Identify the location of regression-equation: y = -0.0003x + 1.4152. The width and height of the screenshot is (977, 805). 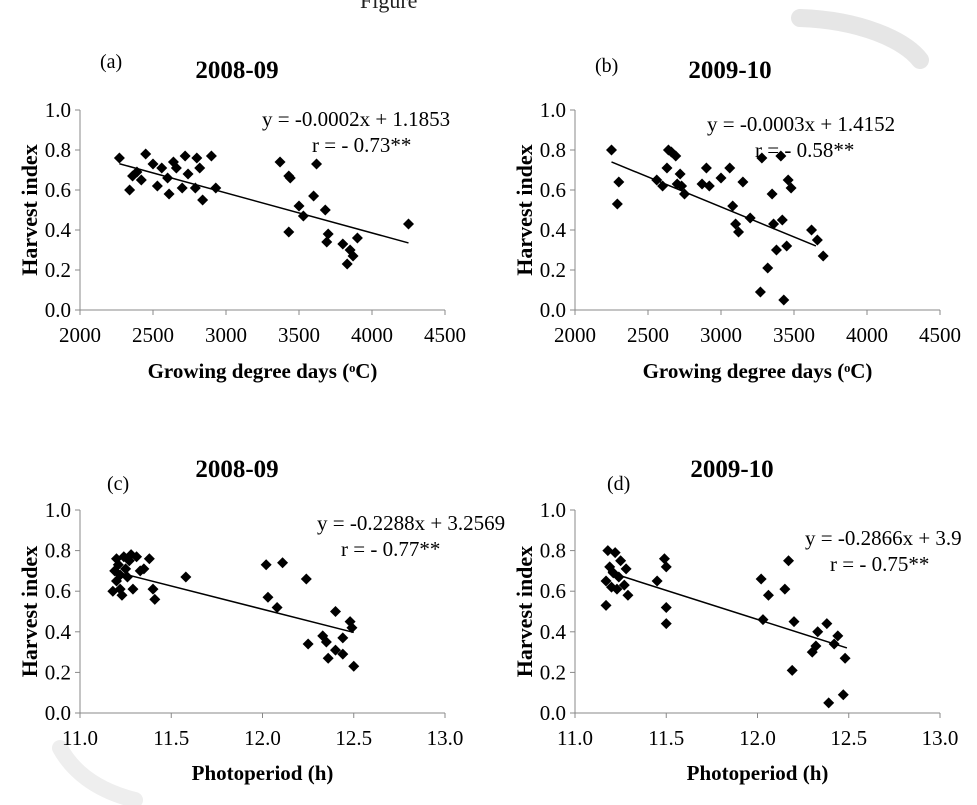
(801, 124).